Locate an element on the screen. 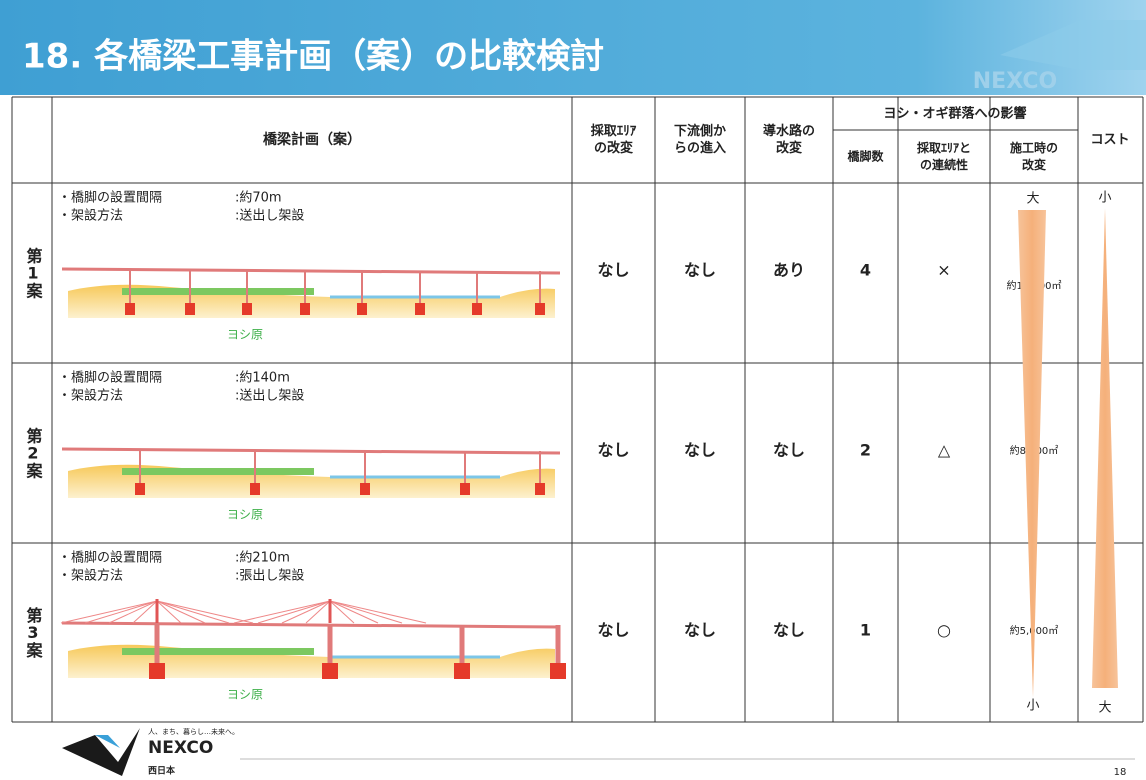 The width and height of the screenshot is (1146, 780). cell: △ is located at coordinates (944, 450).